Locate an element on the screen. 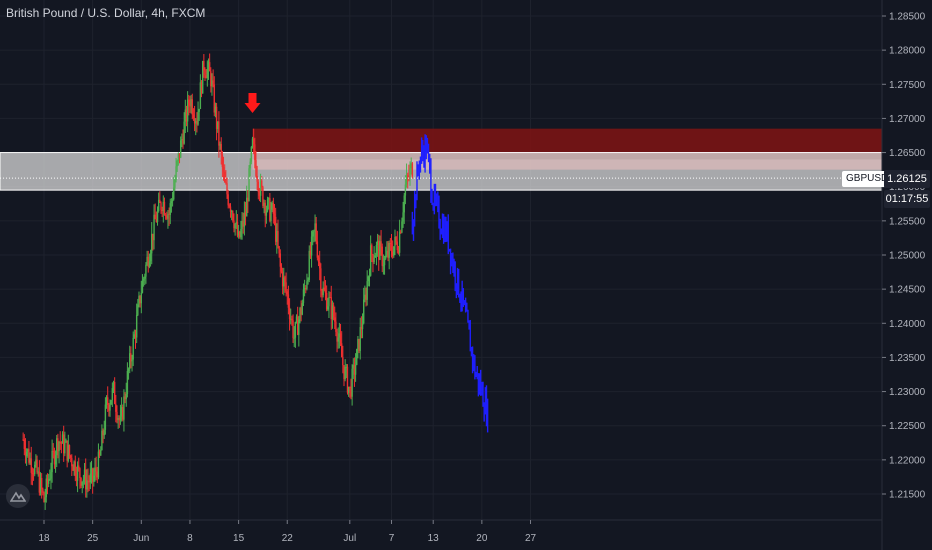 The image size is (932, 550). tradingview-logo-icon is located at coordinates (18, 496).